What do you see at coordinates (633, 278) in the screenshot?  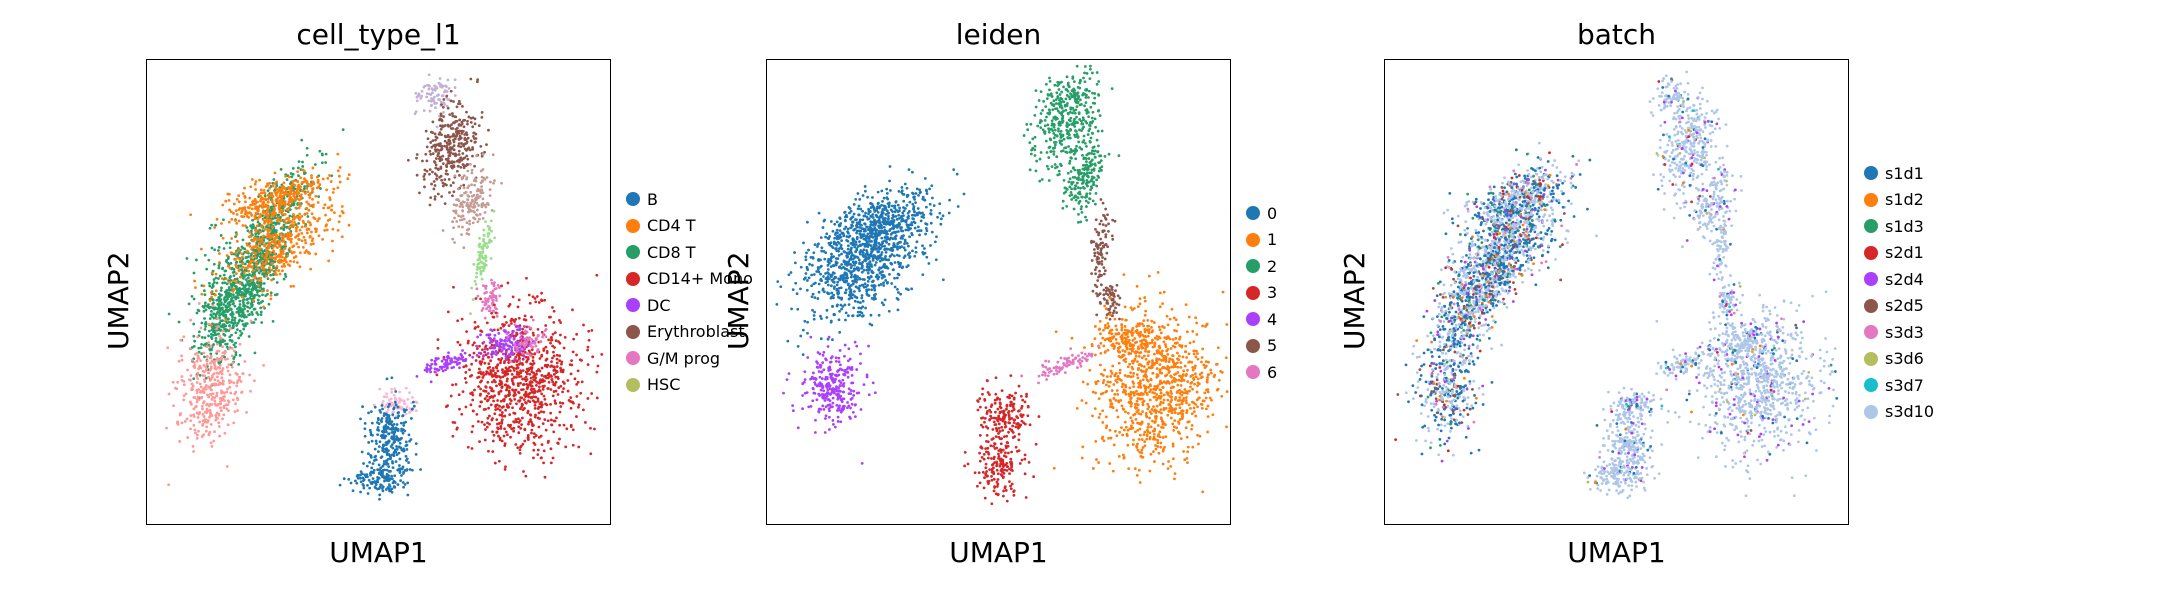 I see `legend-marker` at bounding box center [633, 278].